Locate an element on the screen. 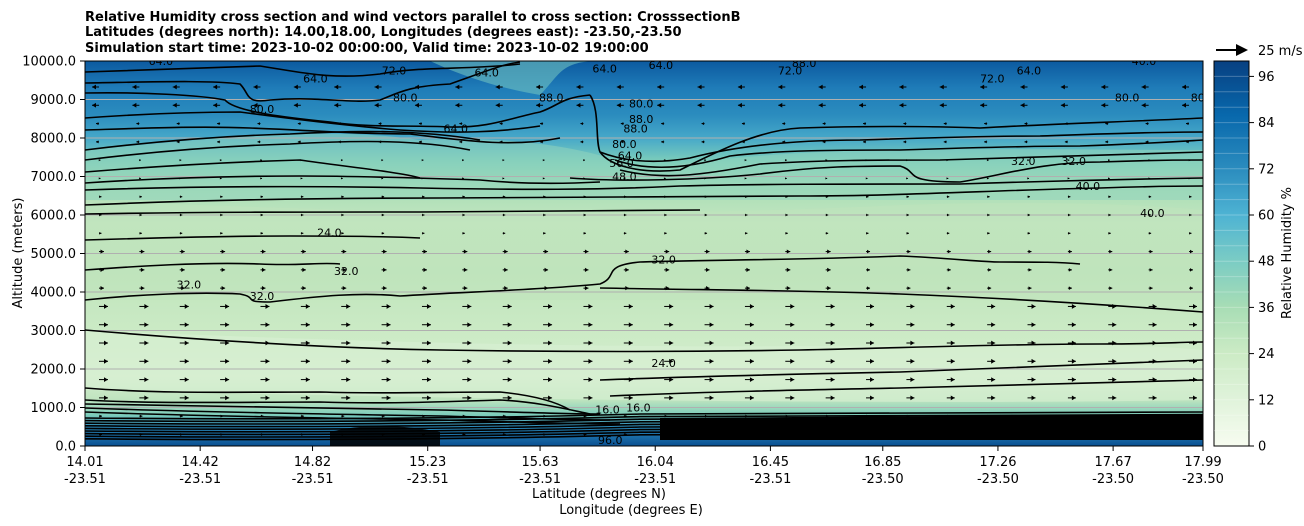 This screenshot has height=526, width=1304. y-tick-label: 0.0 is located at coordinates (65, 447).